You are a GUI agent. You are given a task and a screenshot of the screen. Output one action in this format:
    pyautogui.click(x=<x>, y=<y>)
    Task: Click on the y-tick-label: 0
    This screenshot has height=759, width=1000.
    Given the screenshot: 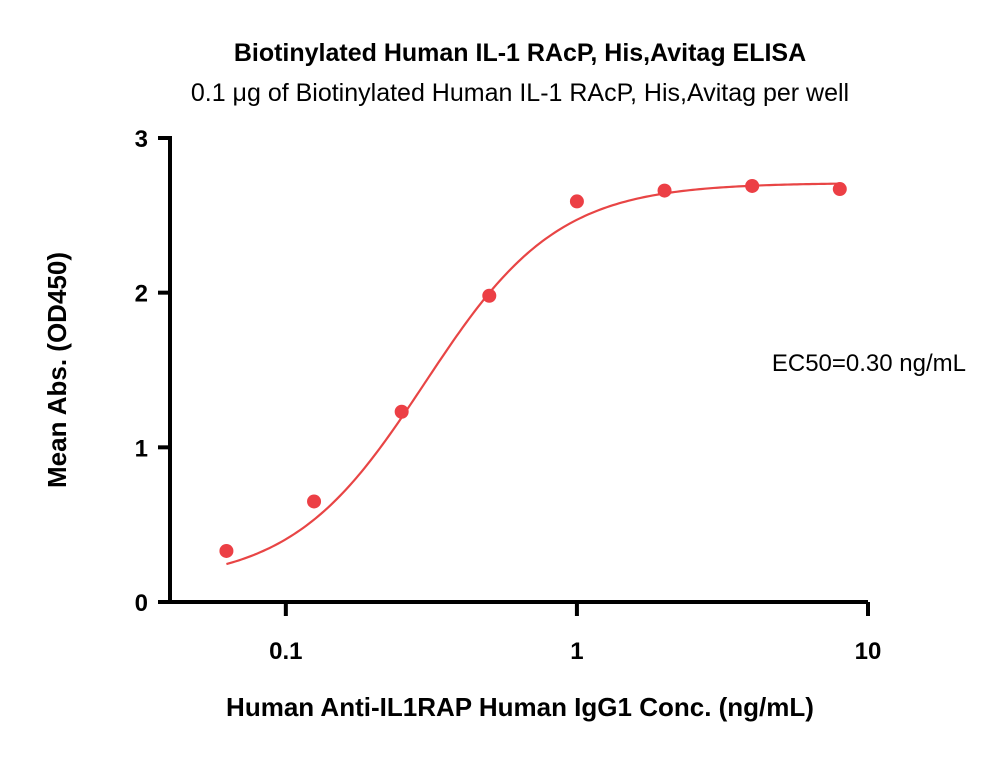 What is the action you would take?
    pyautogui.click(x=141, y=603)
    